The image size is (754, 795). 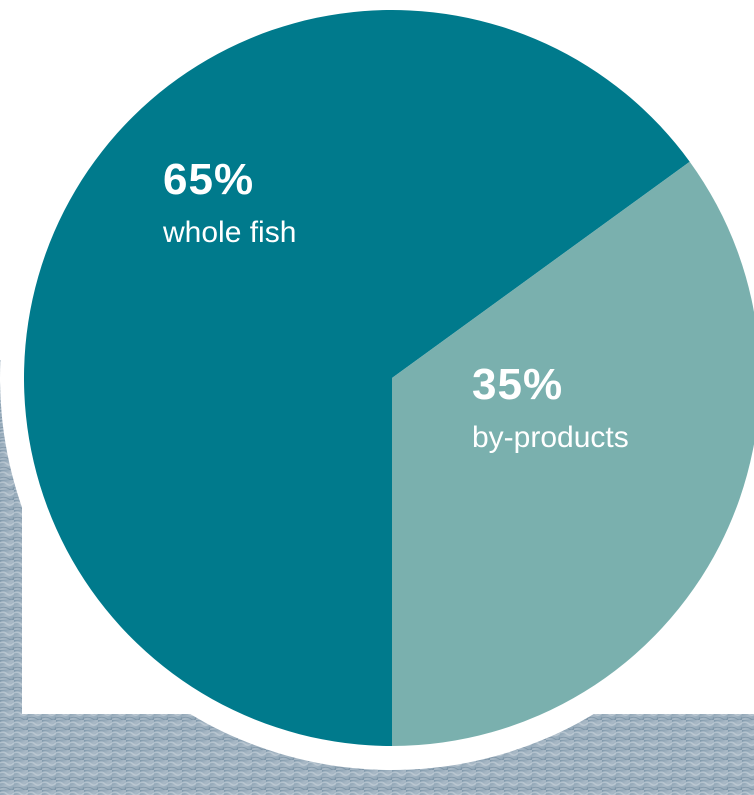 I want to click on category-label: whole fish, so click(x=229, y=232).